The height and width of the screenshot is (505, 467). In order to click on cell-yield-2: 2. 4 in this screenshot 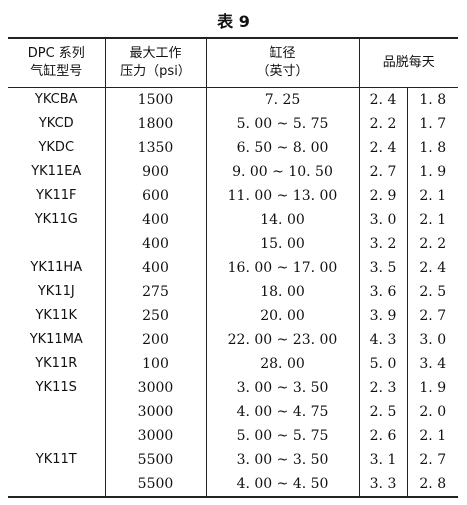, I will do `click(432, 268)`.